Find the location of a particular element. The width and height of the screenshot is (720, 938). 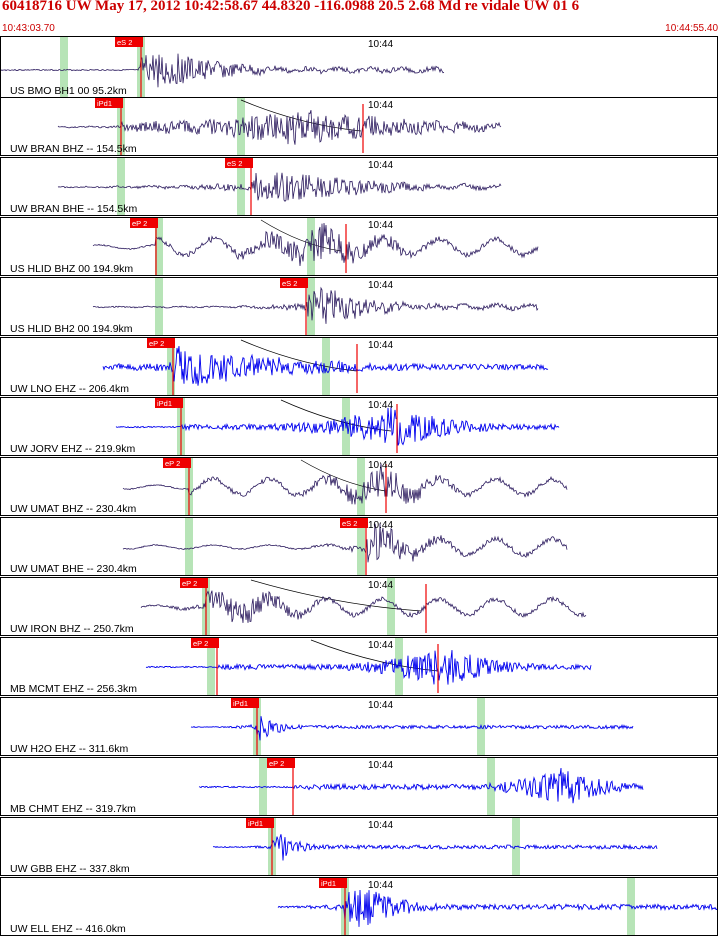

seismogram-panel: eP 2 10:44 MB MCMT EHZ -- 256.3km is located at coordinates (359, 666).